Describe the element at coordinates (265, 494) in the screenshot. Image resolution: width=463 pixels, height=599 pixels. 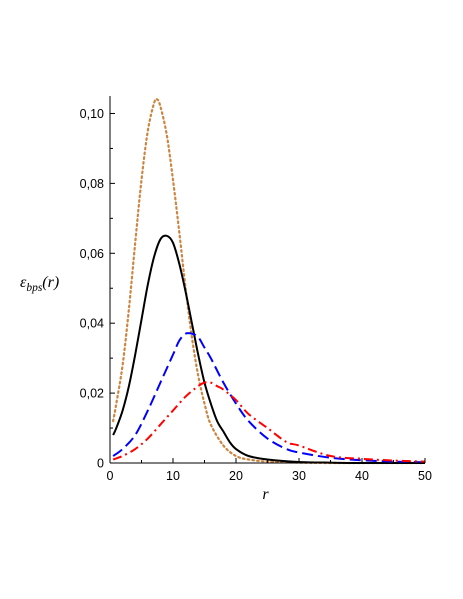
I see `x-axis-label: r` at that location.